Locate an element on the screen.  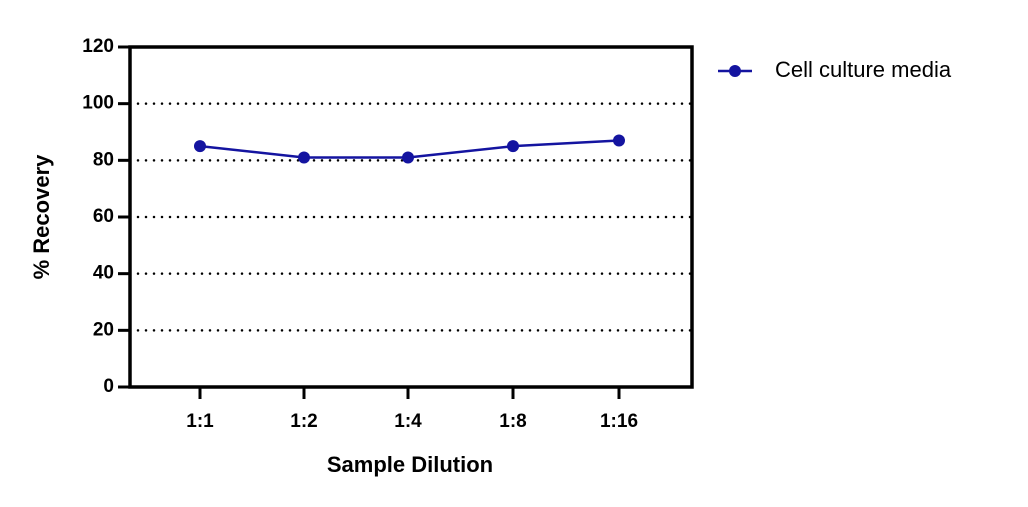
y-tick-label: 0 is located at coordinates (108, 386).